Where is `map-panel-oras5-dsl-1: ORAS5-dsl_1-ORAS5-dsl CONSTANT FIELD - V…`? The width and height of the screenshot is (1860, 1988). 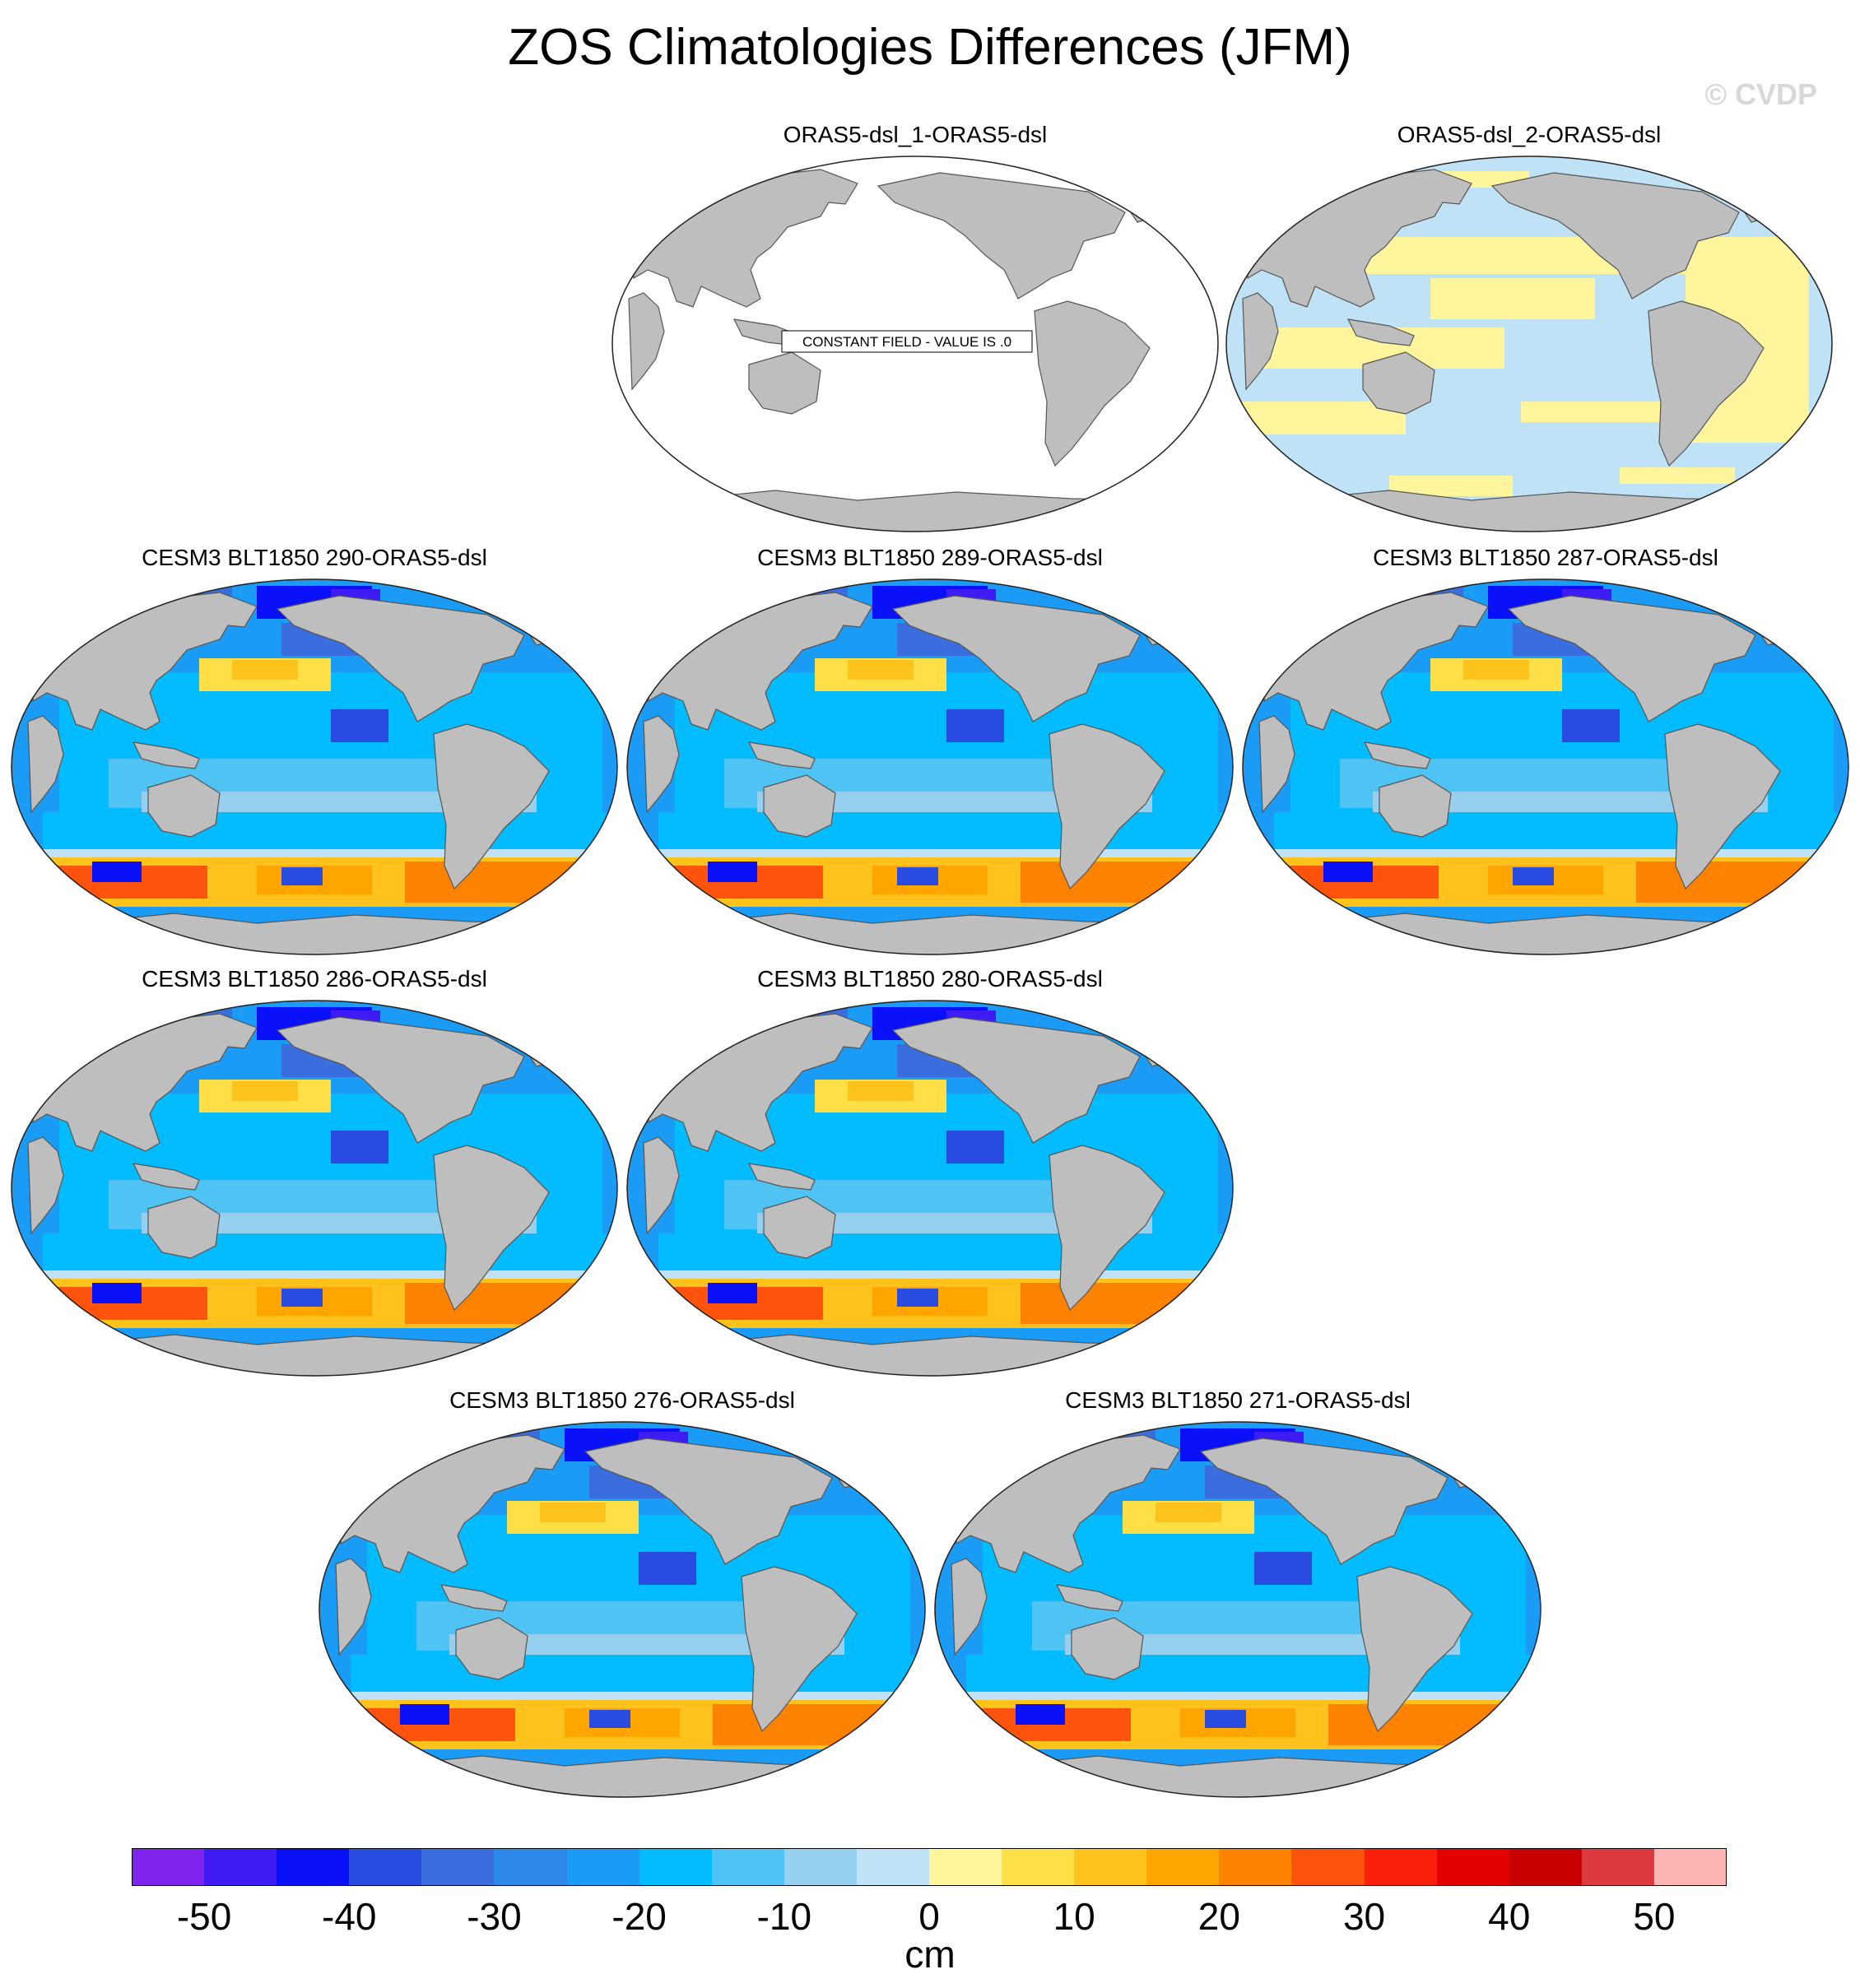
map-panel-oras5-dsl-1: ORAS5-dsl_1-ORAS5-dsl CONSTANT FIELD - V… is located at coordinates (915, 336).